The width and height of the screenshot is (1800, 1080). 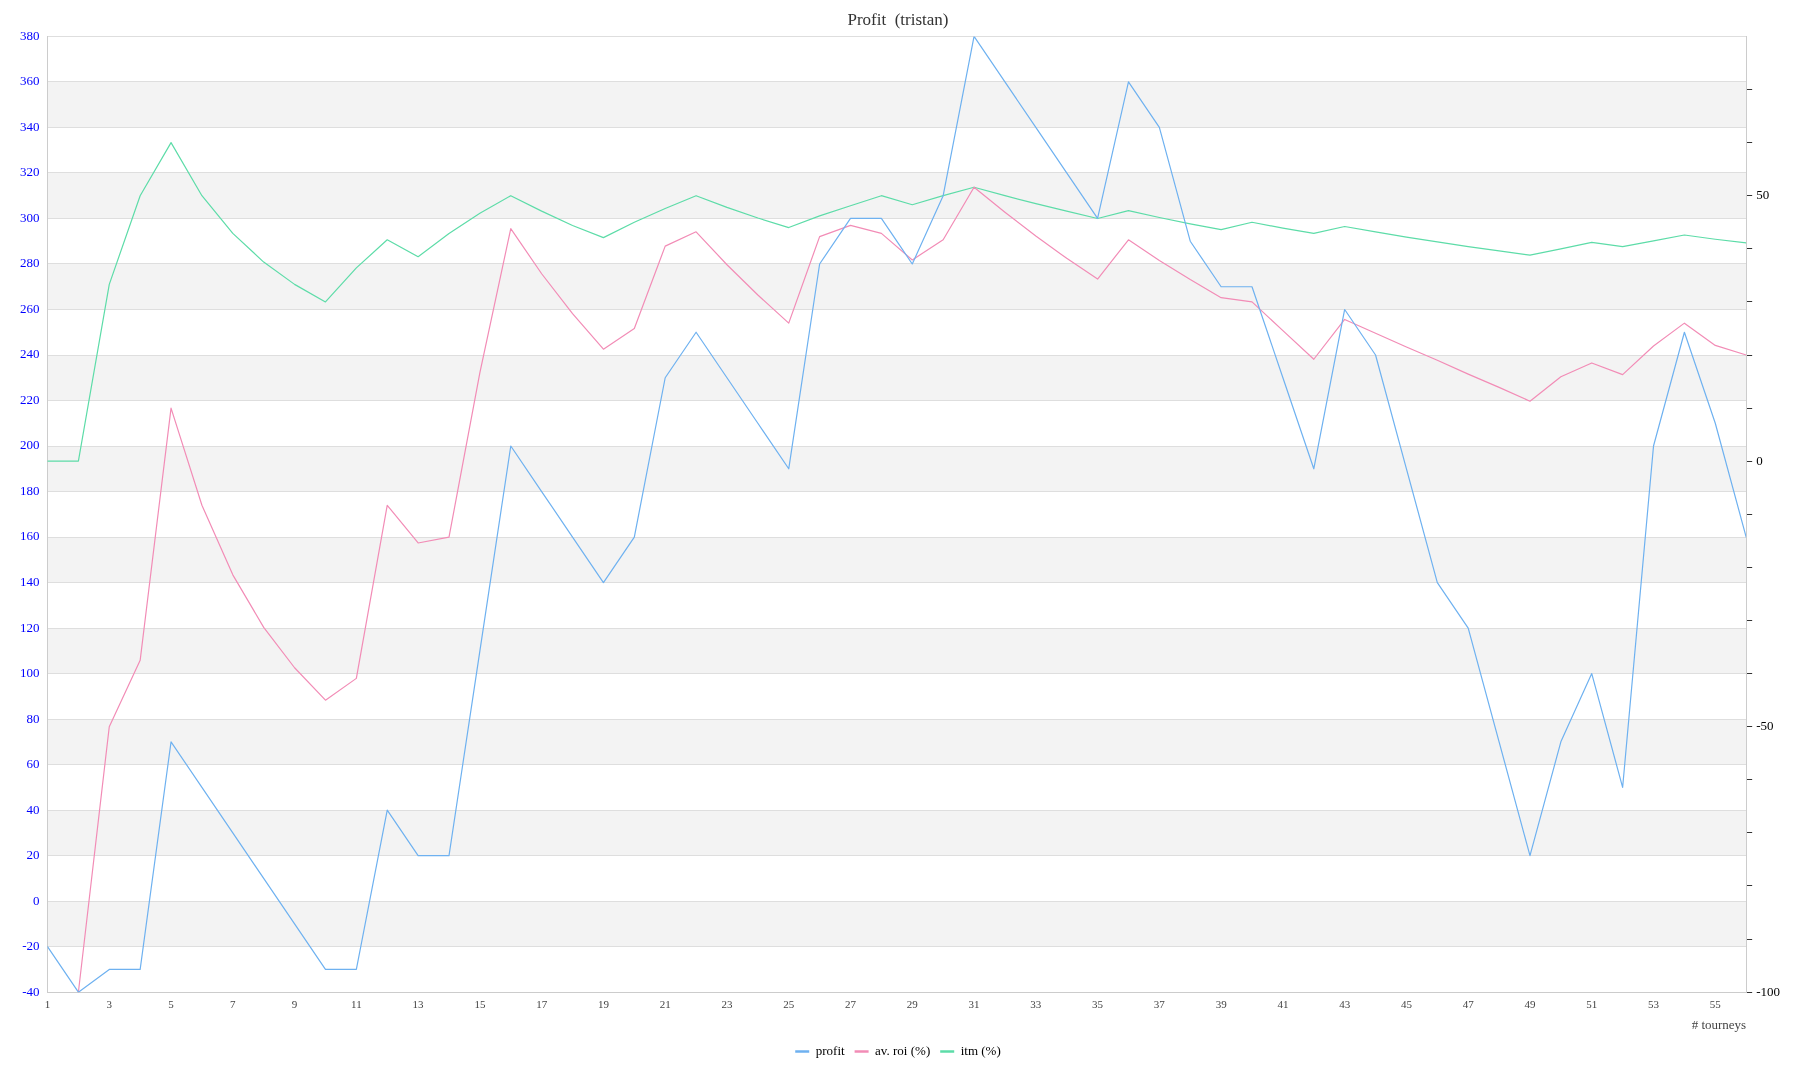 I want to click on legend-label: profit, so click(x=830, y=1050).